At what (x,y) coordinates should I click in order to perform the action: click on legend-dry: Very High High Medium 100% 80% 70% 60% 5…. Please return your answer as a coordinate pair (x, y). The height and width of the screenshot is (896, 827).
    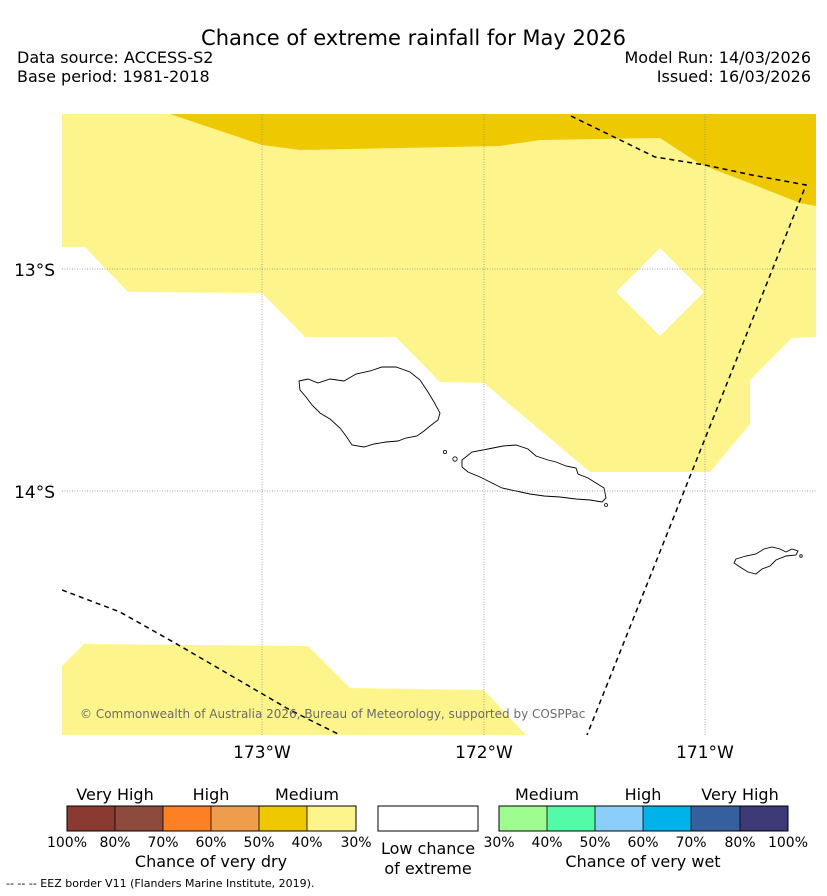
    Looking at the image, I should click on (209, 828).